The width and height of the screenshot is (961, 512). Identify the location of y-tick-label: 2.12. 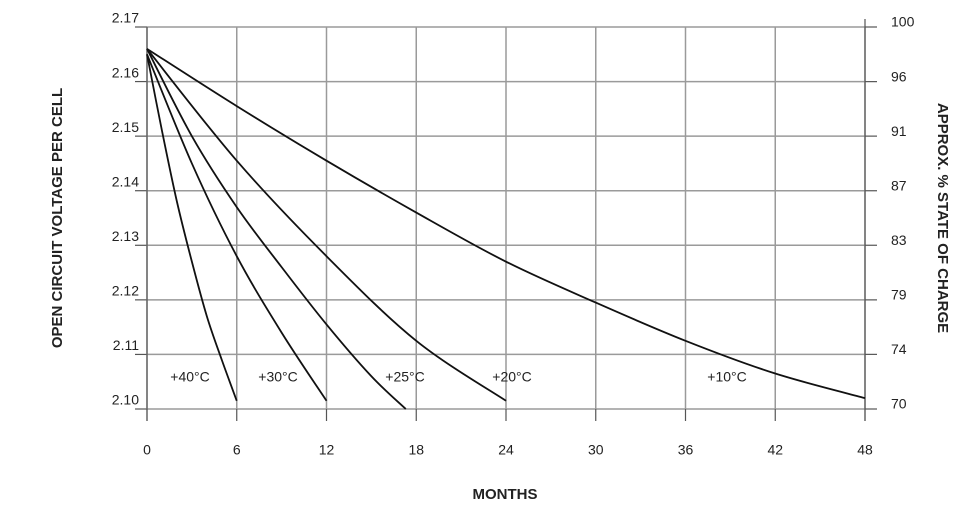
(125, 291).